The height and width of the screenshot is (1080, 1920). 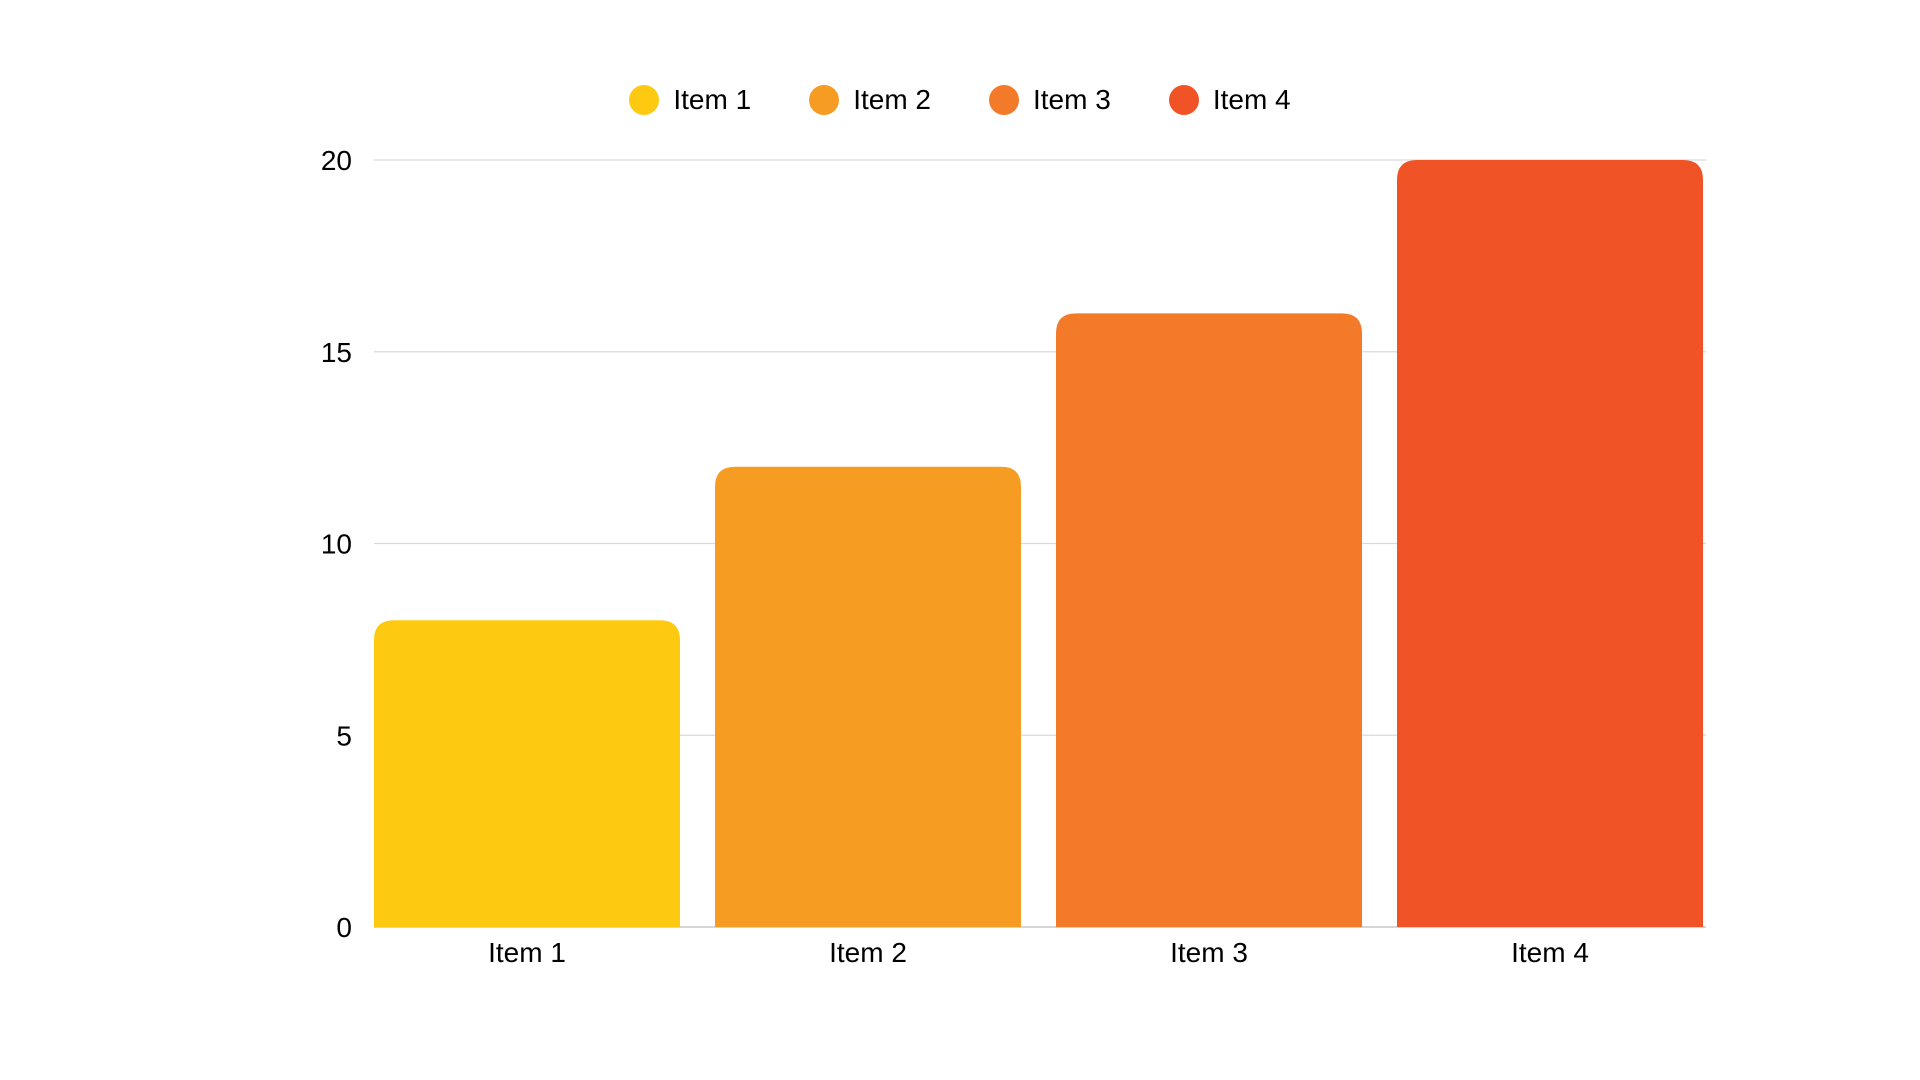 I want to click on legend-item-3: Item 3, so click(x=1050, y=100).